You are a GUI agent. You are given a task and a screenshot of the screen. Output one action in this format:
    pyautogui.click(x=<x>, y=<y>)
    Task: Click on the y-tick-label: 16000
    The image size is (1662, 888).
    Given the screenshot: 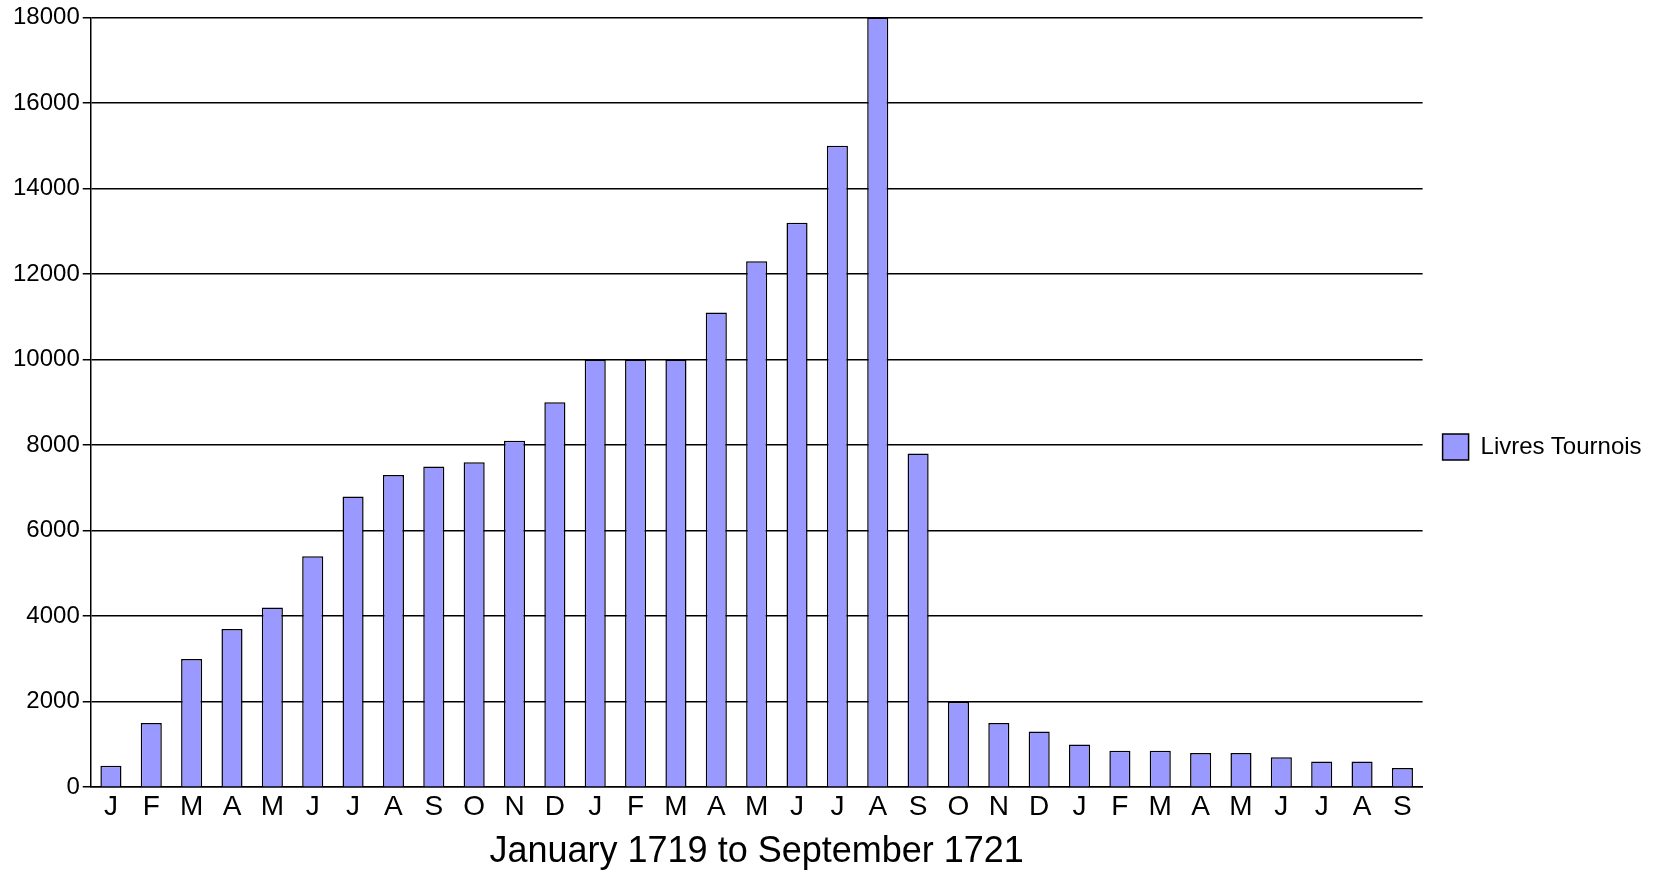 What is the action you would take?
    pyautogui.click(x=46, y=101)
    